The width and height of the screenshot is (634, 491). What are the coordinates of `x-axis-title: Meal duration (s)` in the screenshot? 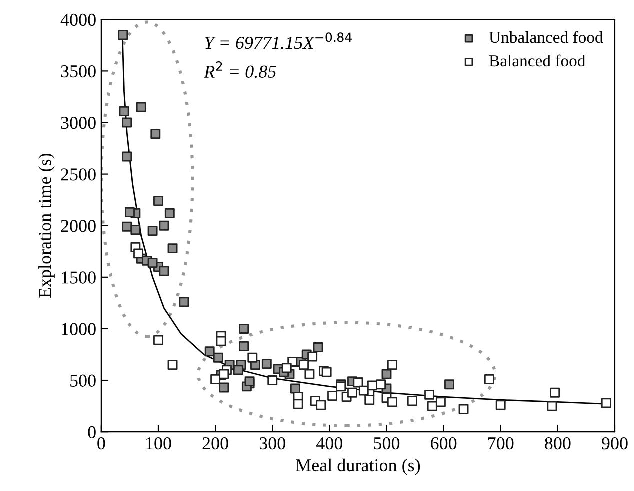 It's located at (358, 467).